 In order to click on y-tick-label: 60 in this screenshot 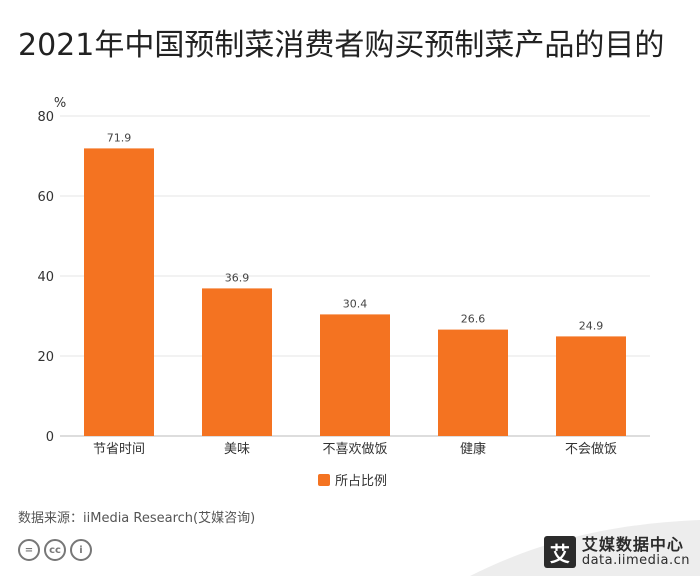, I will do `click(45, 197)`.